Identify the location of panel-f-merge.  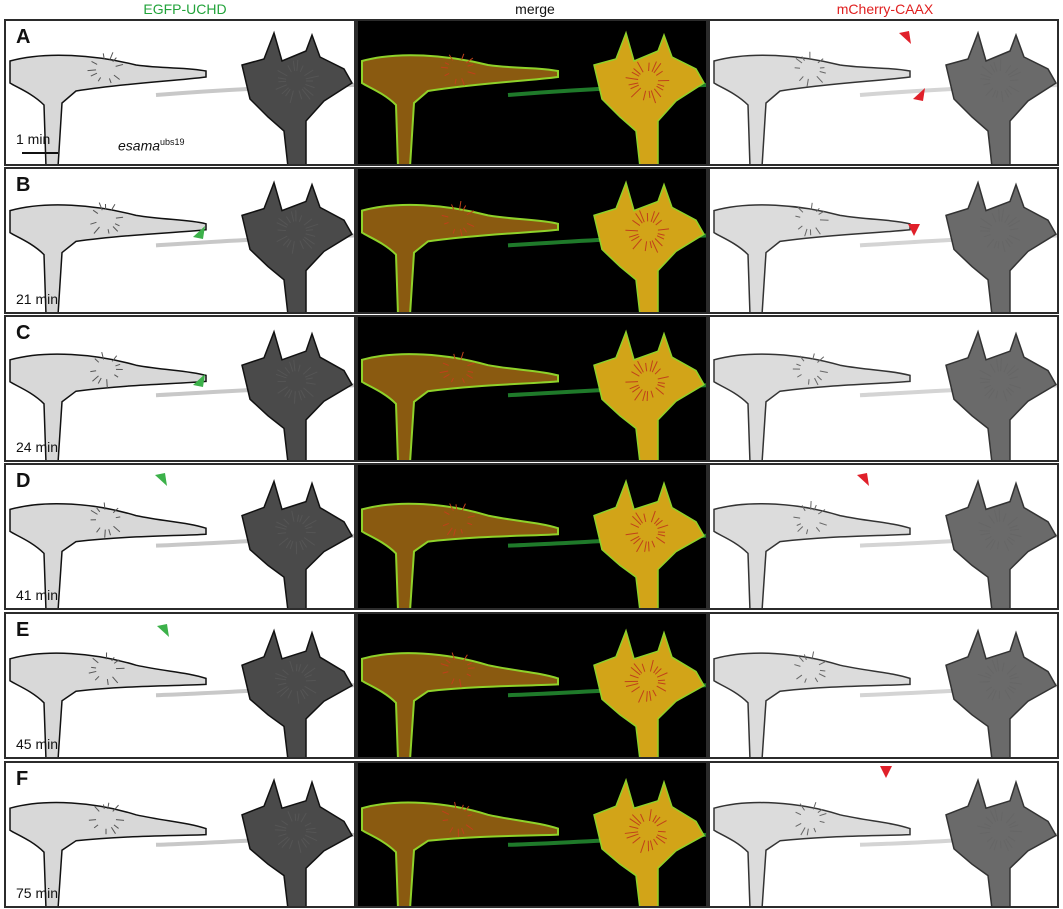
(532, 834).